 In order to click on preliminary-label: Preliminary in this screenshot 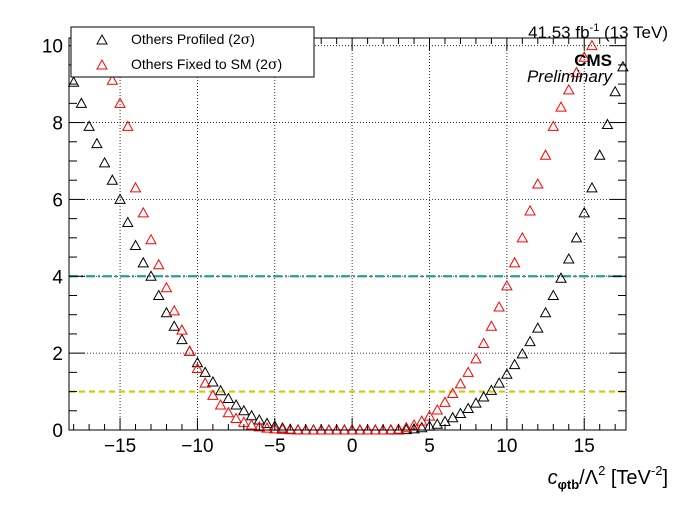, I will do `click(570, 76)`.